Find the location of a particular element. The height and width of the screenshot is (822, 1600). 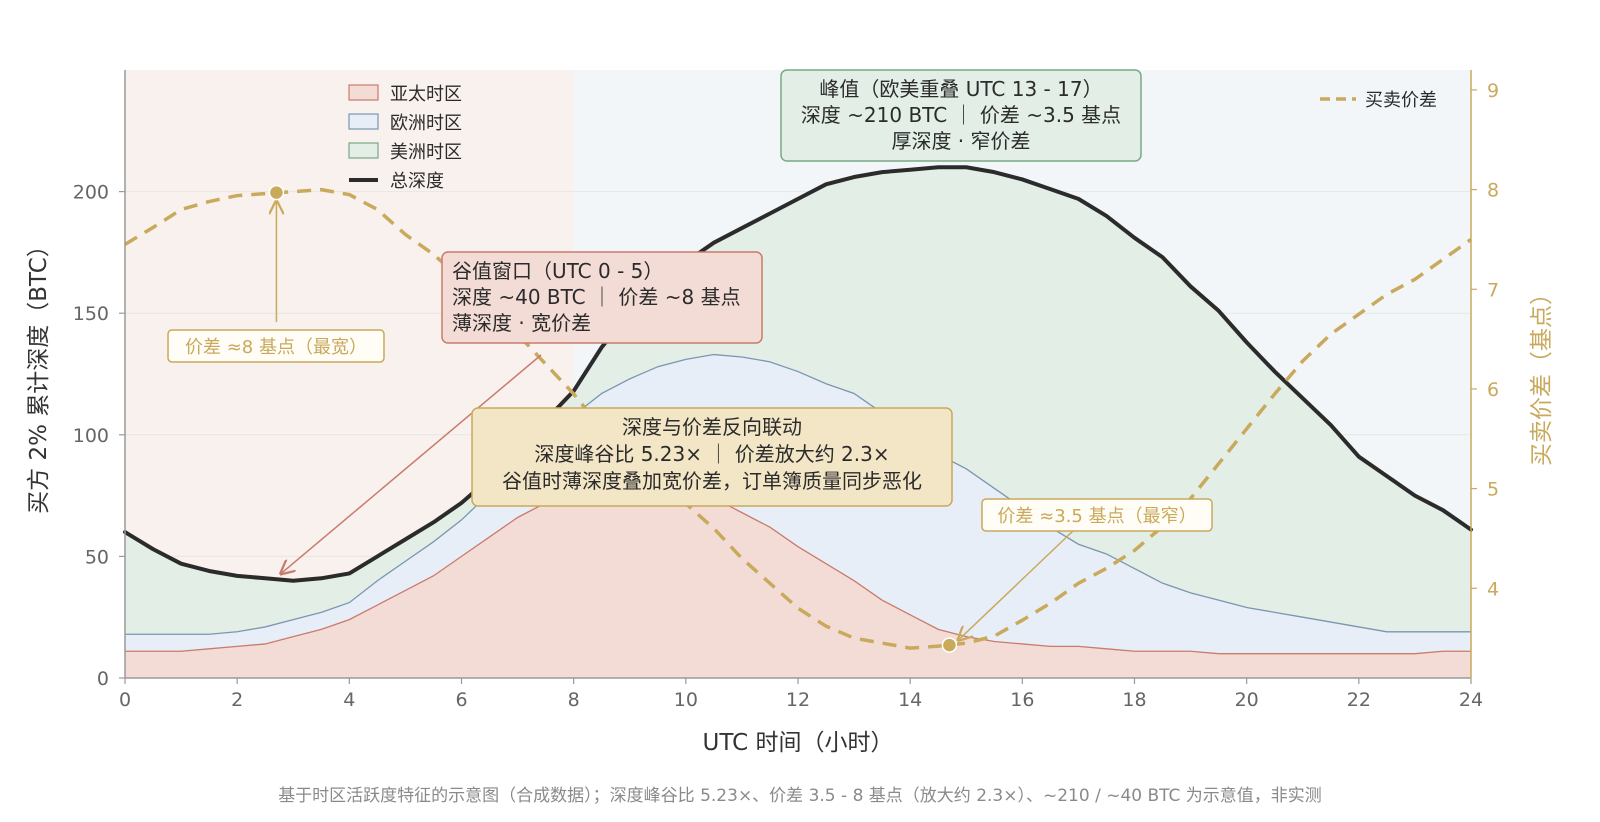

y2-tick-label: 4 is located at coordinates (1493, 589).